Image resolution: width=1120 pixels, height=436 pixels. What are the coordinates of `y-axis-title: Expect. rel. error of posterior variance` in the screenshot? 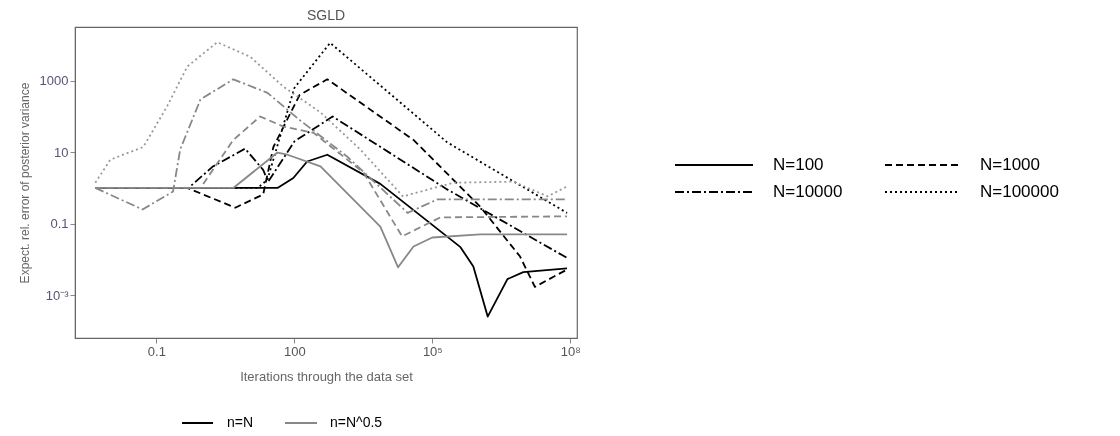 It's located at (24, 183).